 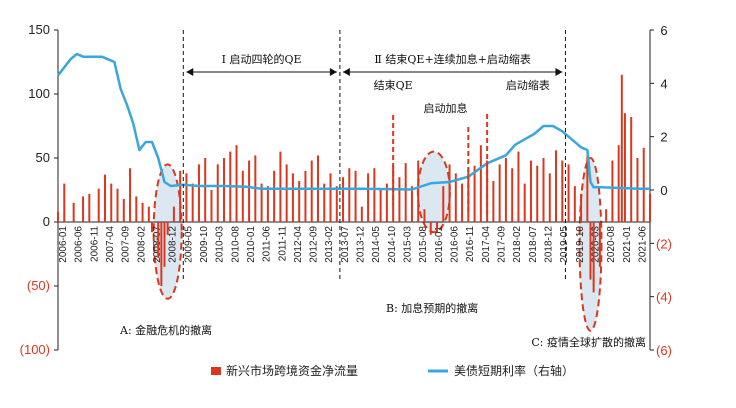 I want to click on x-tick-label: 2019-05, so click(x=564, y=244).